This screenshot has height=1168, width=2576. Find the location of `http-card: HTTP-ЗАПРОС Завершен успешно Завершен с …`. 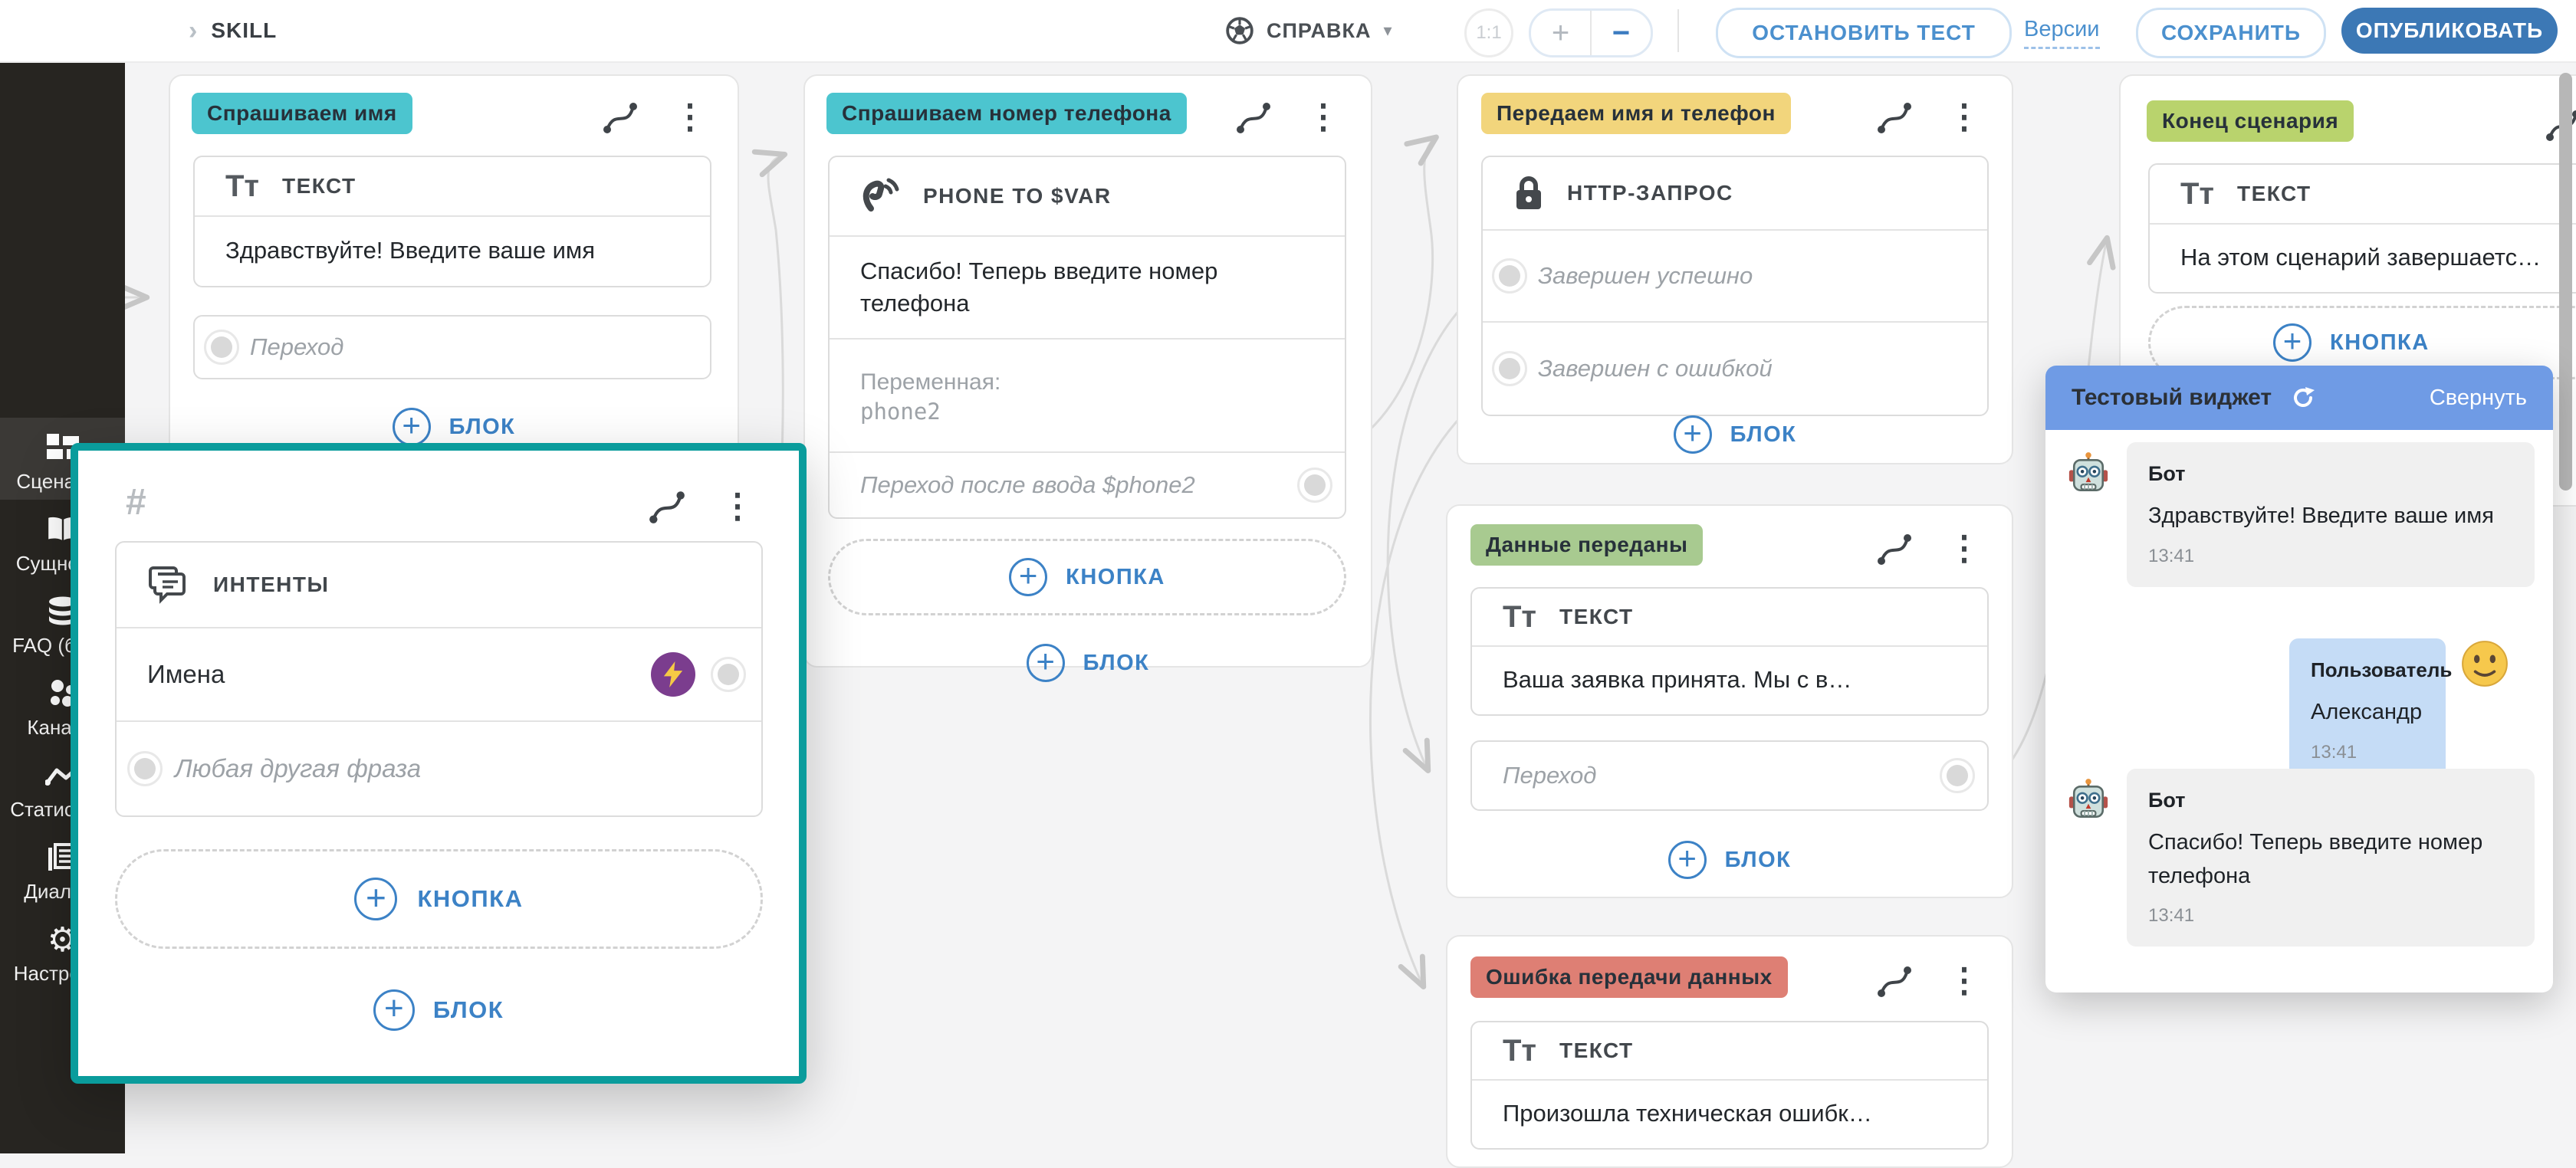

http-card: HTTP-ЗАПРОС Завершен успешно Завершен с … is located at coordinates (1735, 286).